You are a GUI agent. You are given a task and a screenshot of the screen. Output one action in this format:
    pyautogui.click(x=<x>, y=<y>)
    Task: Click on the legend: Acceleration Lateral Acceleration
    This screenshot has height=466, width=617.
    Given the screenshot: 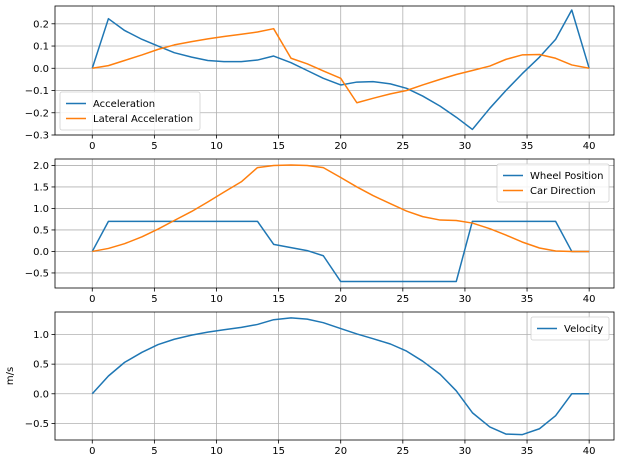 What is the action you would take?
    pyautogui.click(x=130, y=111)
    